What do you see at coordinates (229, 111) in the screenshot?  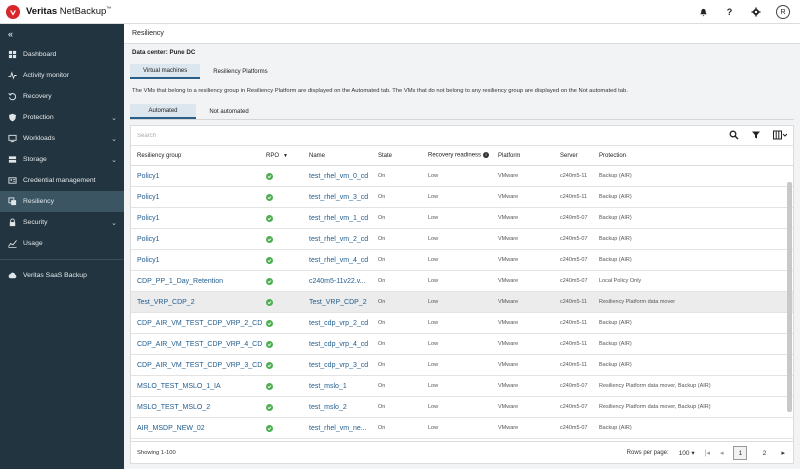 I see `tab-not-automated: Not automated` at bounding box center [229, 111].